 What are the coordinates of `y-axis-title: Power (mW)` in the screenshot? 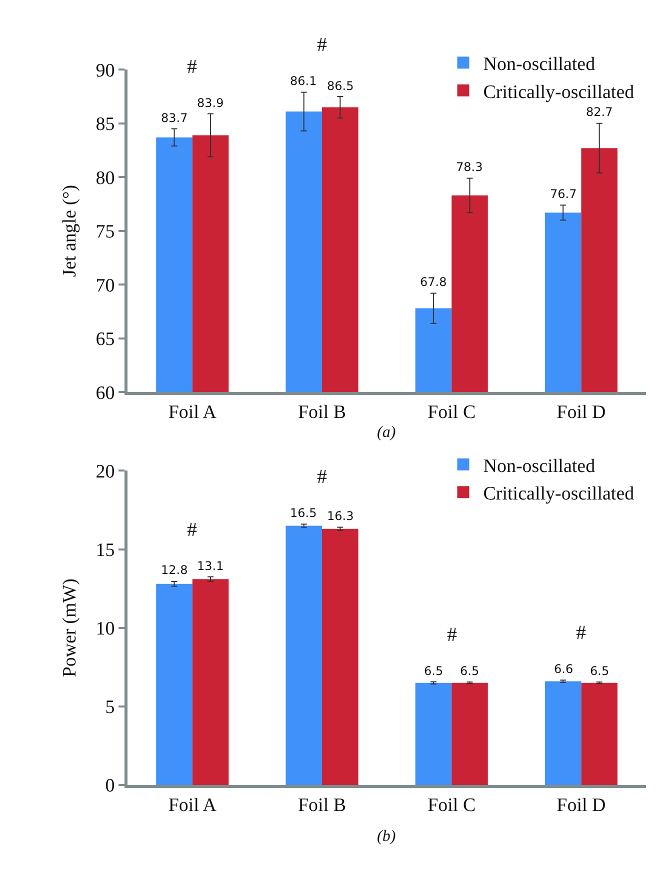 It's located at (70, 628).